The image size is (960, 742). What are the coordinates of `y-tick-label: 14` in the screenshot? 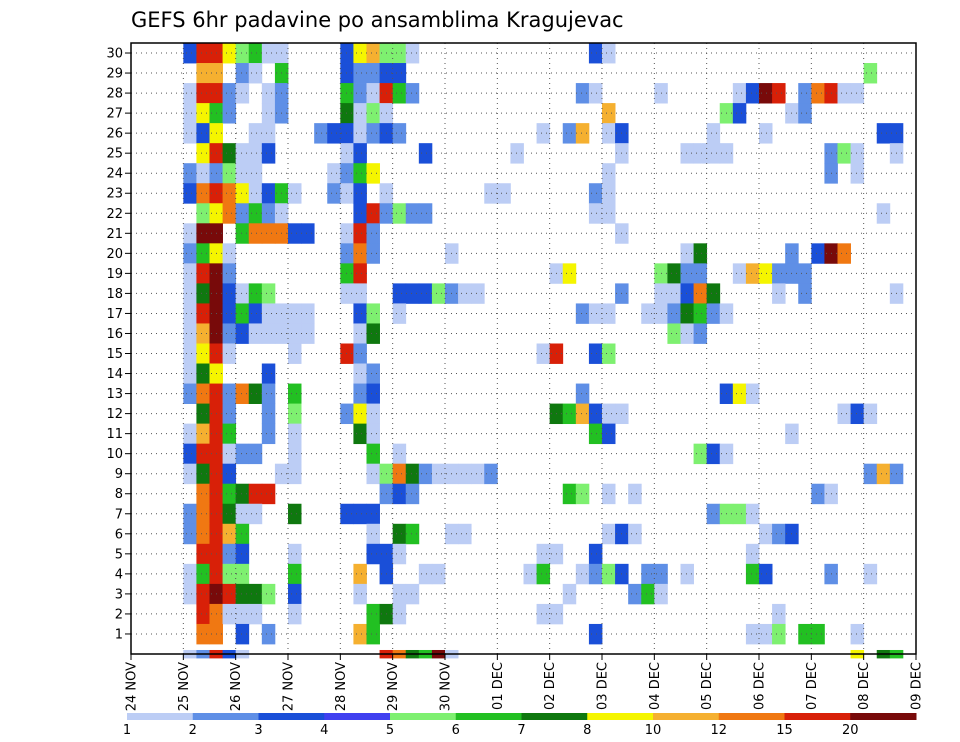 It's located at (114, 374).